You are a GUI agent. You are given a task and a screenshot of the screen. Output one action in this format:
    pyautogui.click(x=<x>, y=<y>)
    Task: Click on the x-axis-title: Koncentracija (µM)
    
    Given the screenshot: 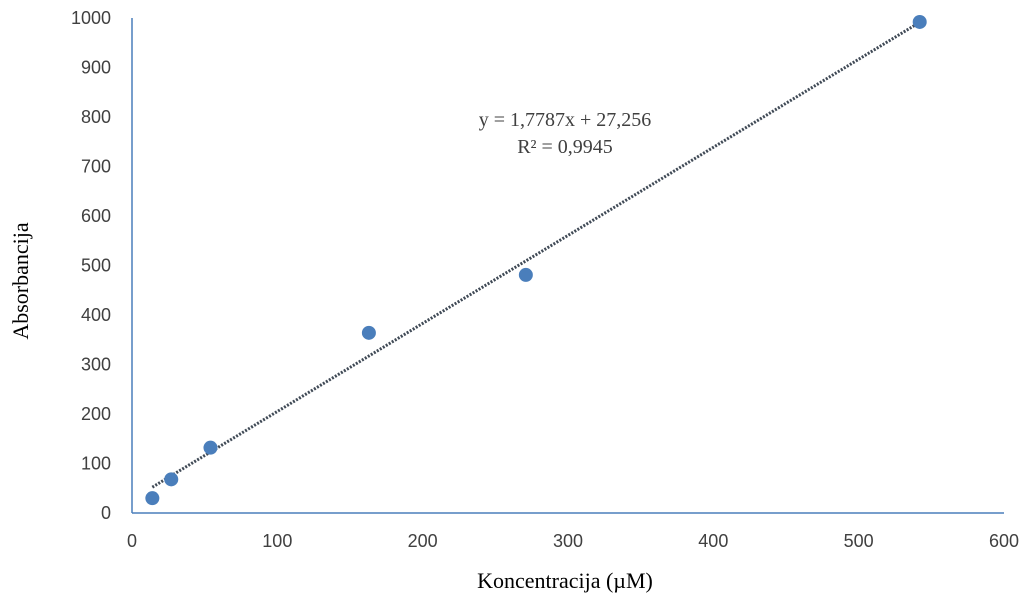 What is the action you would take?
    pyautogui.click(x=565, y=580)
    